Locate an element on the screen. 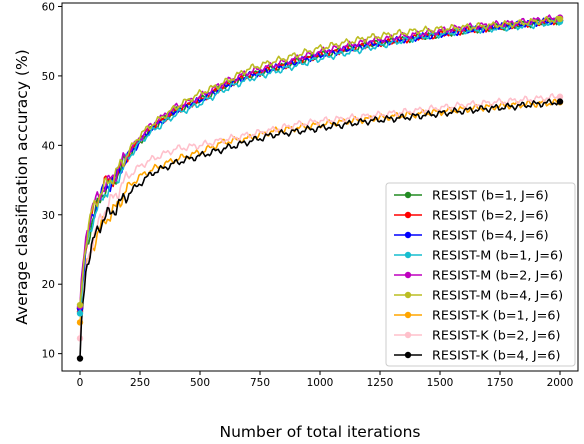 The height and width of the screenshot is (444, 584). x-axis-label: Number of total iterations is located at coordinates (320, 432).